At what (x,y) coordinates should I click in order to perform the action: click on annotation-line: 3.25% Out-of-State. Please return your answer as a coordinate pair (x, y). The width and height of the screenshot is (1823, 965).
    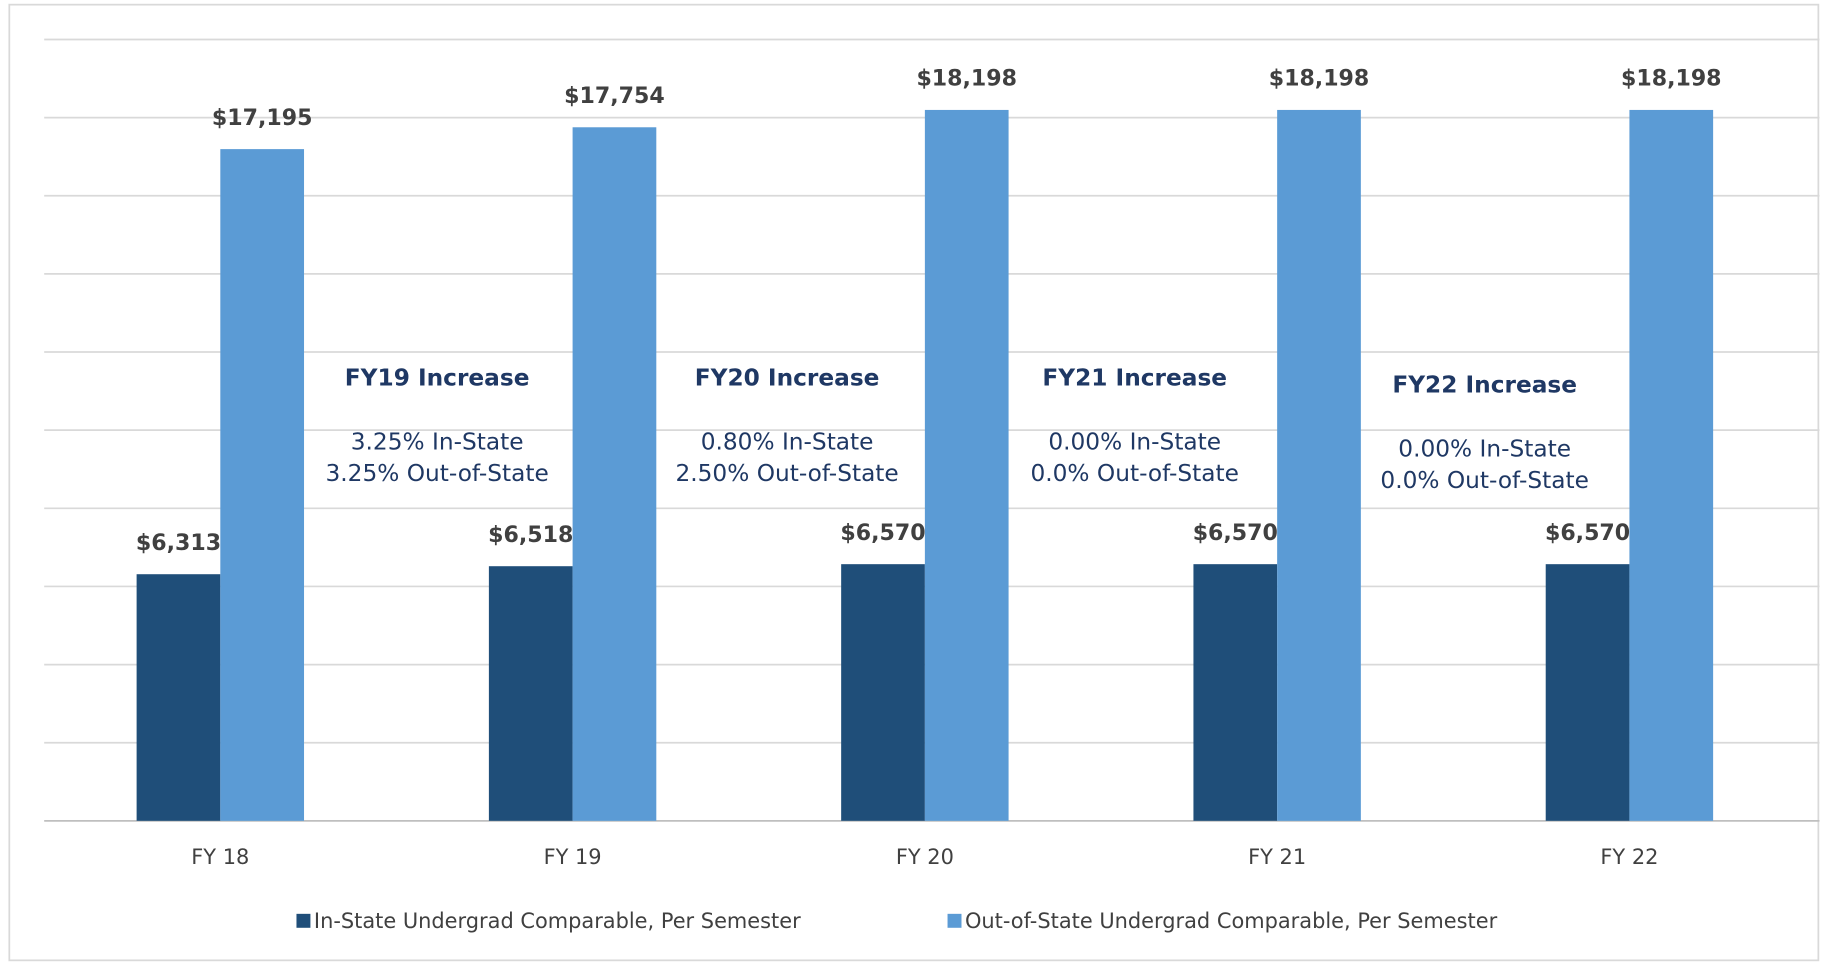
    Looking at the image, I should click on (436, 473).